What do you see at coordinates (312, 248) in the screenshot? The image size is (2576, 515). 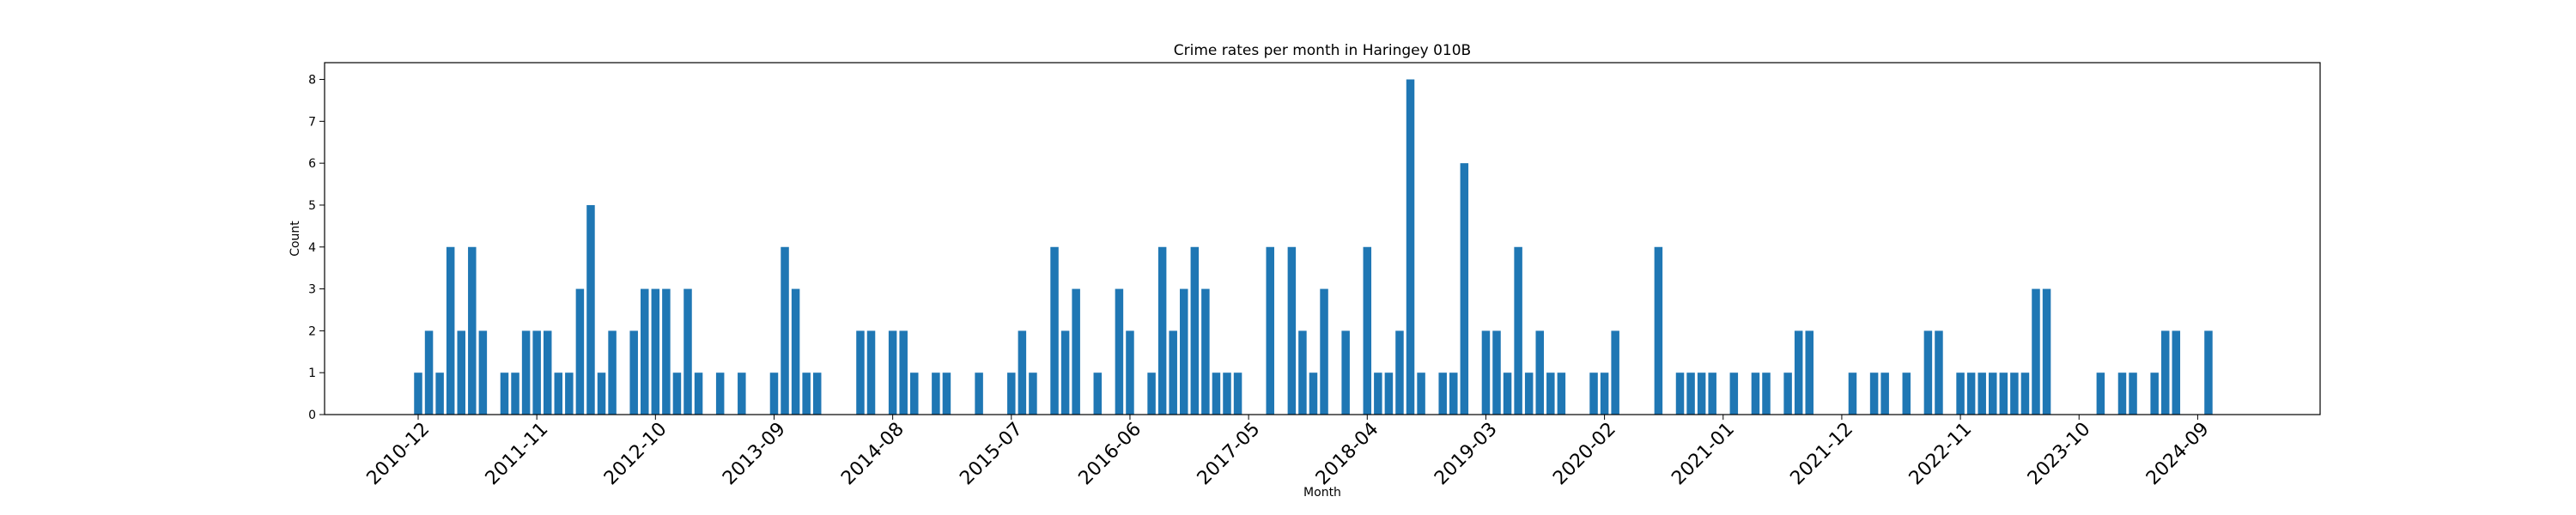 I see `y-tick-label: 4` at bounding box center [312, 248].